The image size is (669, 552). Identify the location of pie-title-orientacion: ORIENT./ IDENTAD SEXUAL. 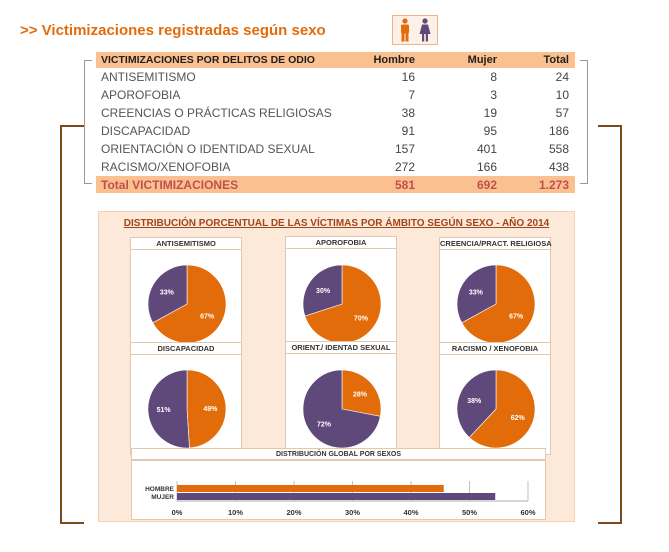
(341, 347).